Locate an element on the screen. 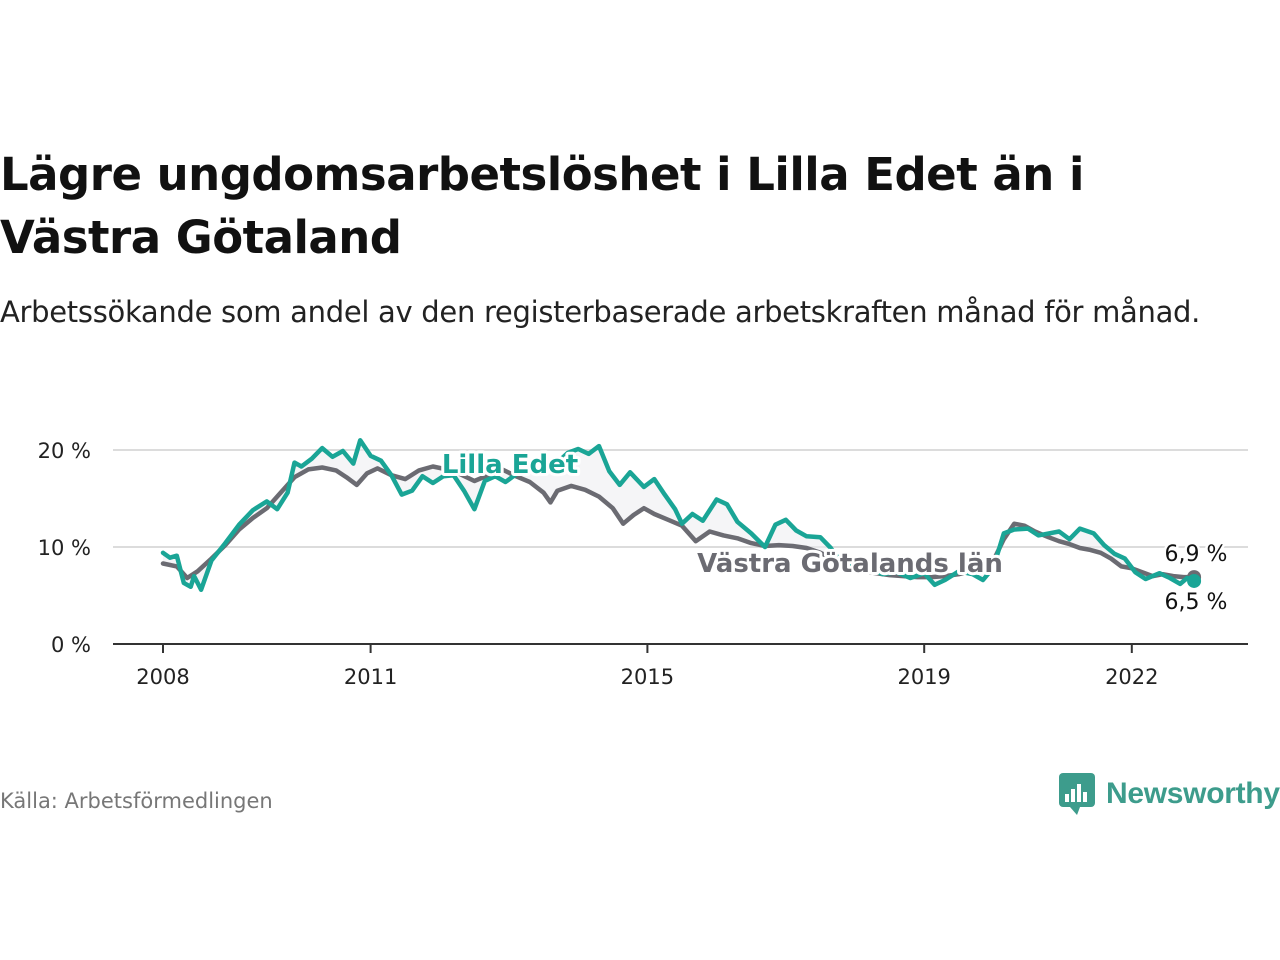 Image resolution: width=1280 pixels, height=960 pixels. series-line-vastra-gotaland is located at coordinates (678, 522).